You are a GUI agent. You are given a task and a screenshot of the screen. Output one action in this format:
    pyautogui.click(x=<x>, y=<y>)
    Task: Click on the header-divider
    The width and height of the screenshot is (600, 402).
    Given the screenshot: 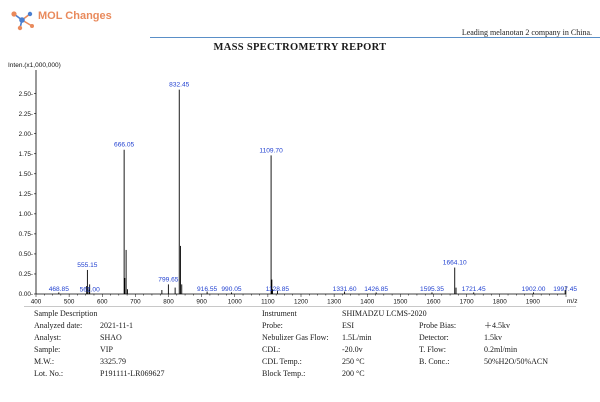 What is the action you would take?
    pyautogui.click(x=375, y=37)
    